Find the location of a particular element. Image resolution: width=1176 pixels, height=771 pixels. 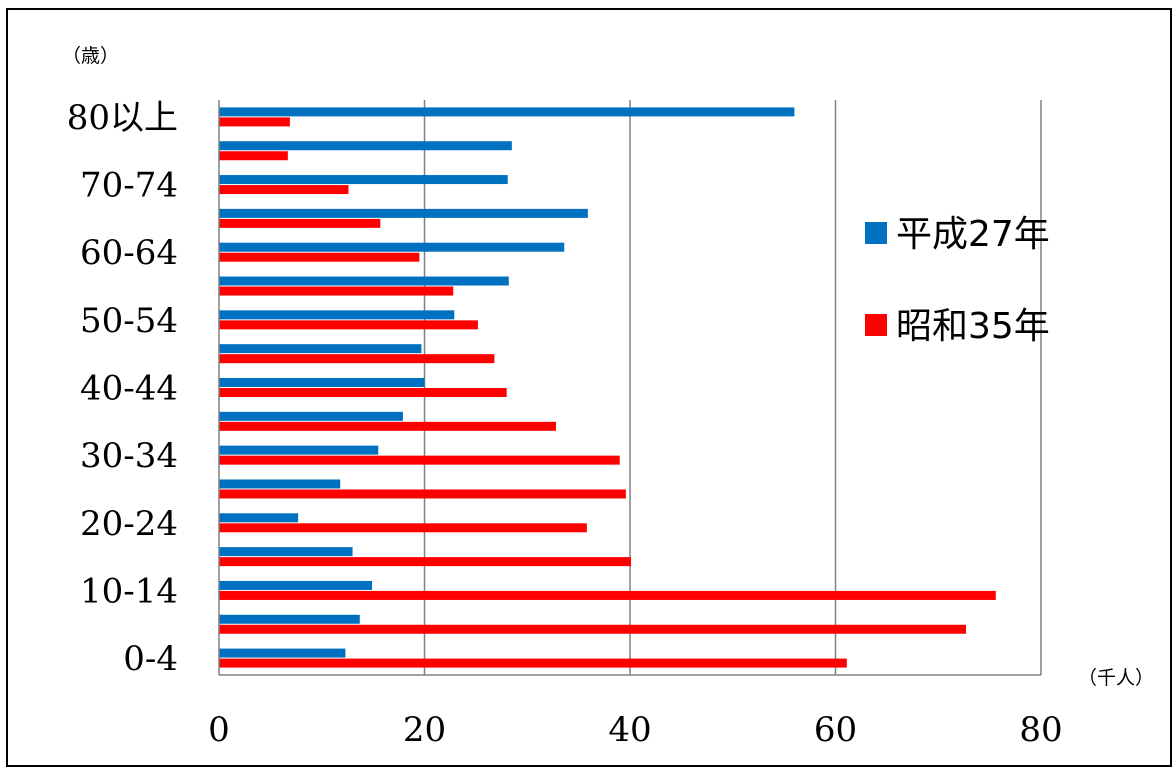

x-tick-label: 20 is located at coordinates (424, 730).